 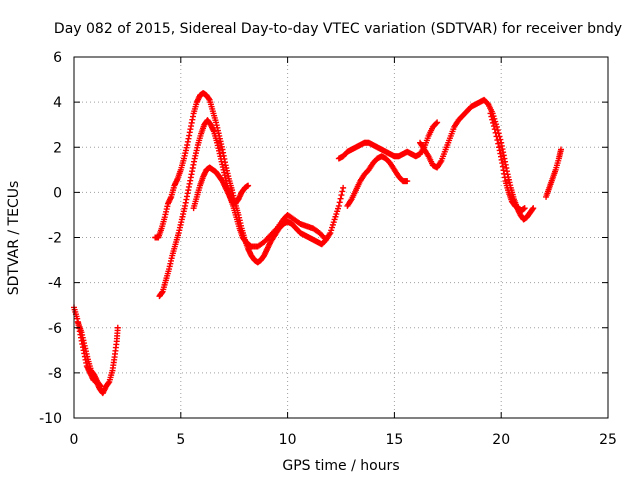 What do you see at coordinates (57, 193) in the screenshot?
I see `y-tick-label: 0` at bounding box center [57, 193].